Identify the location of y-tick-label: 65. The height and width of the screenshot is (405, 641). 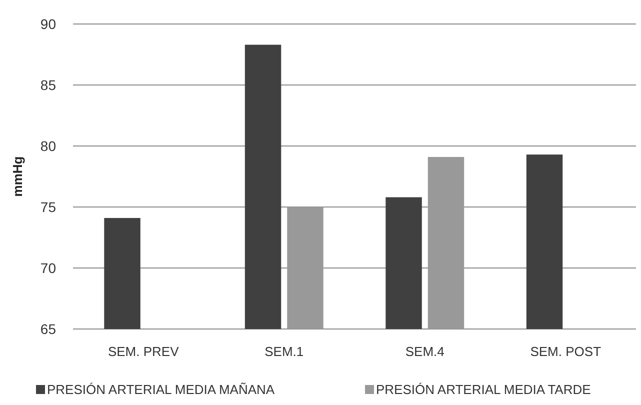
(48, 328).